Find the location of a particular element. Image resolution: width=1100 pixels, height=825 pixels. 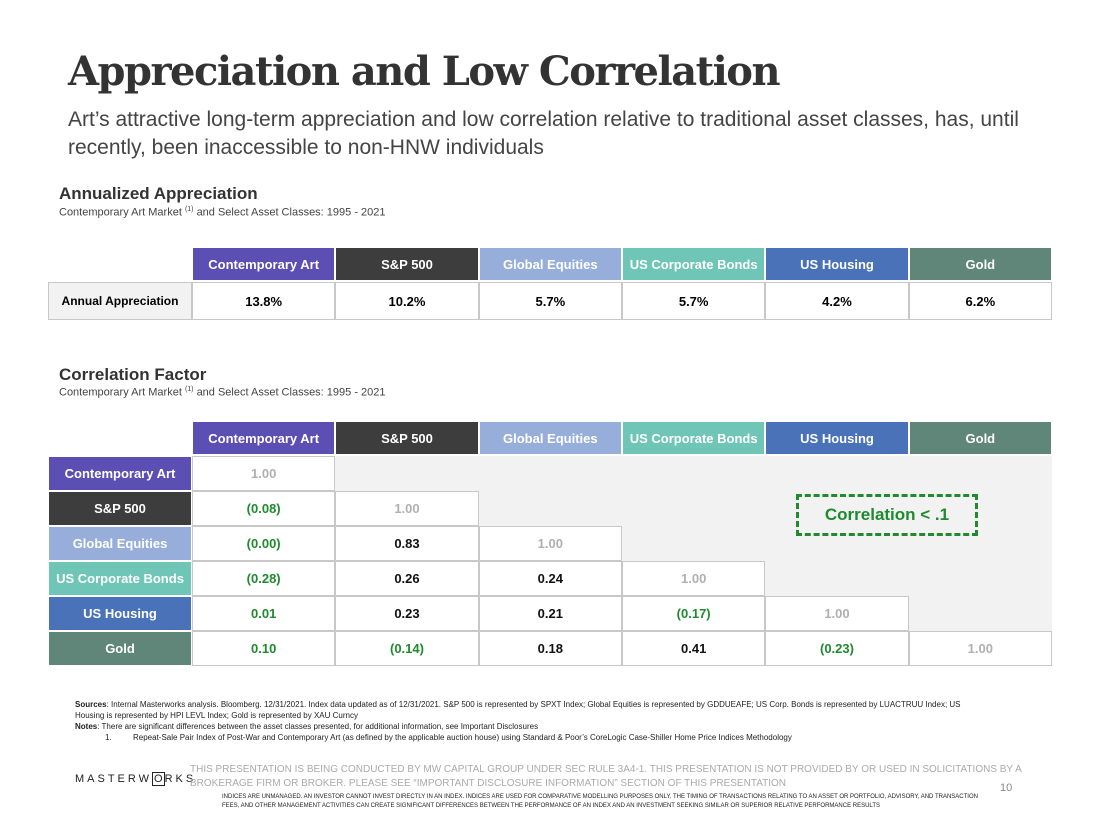

callout: Correlation < .1 is located at coordinates (887, 515).